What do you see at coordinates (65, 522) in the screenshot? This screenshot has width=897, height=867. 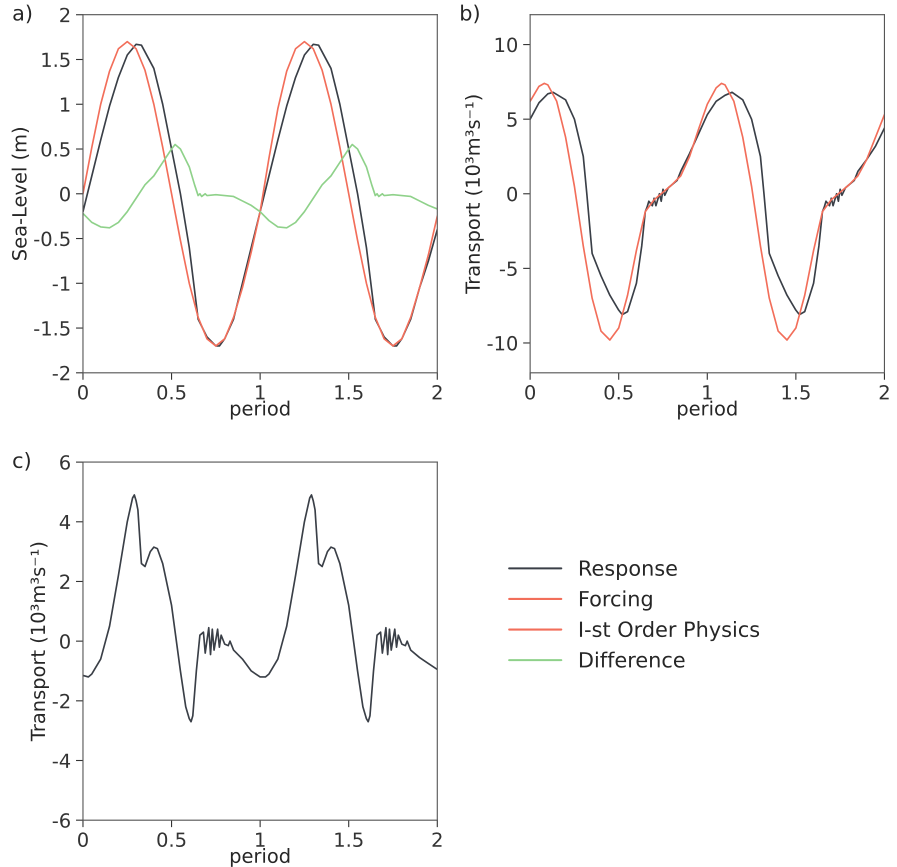 I see `y-tick-label: 4` at bounding box center [65, 522].